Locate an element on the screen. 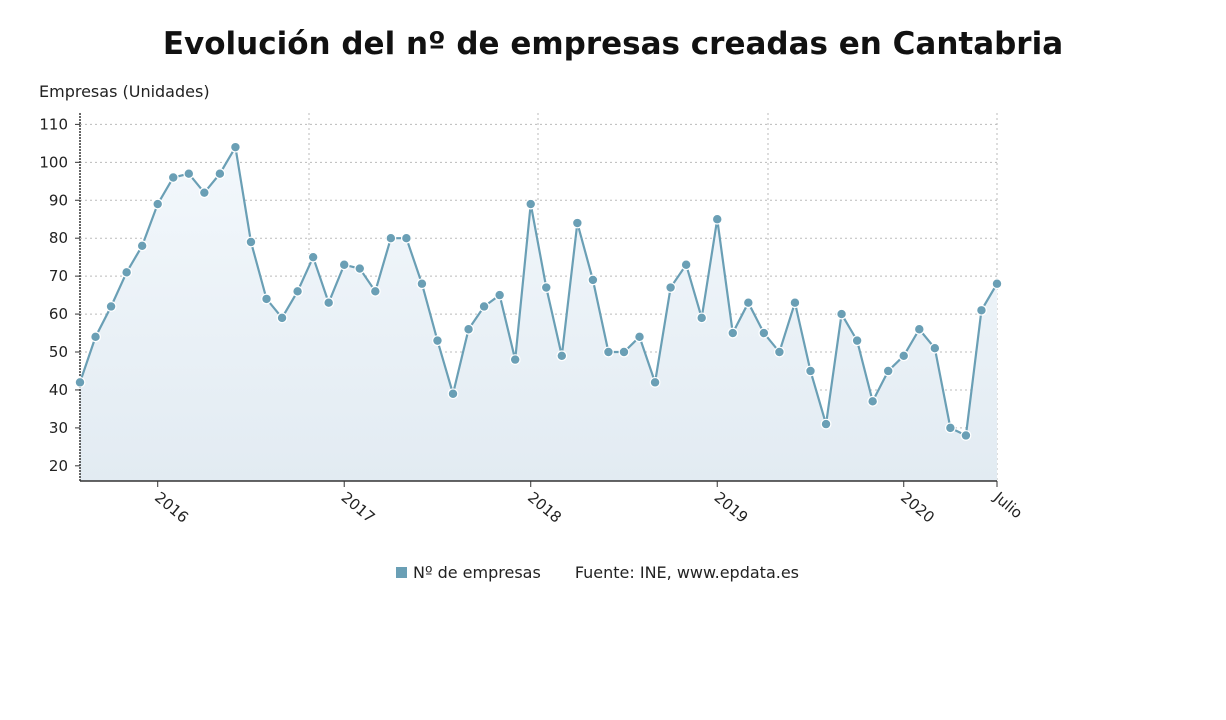 The image size is (1226, 720). y-tick-label: 70 is located at coordinates (58, 276).